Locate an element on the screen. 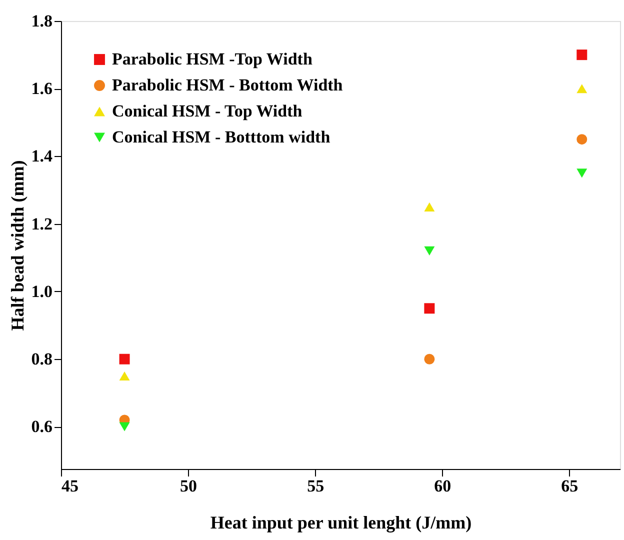  y-axis-title: Half bead width (mm) is located at coordinates (17, 245).